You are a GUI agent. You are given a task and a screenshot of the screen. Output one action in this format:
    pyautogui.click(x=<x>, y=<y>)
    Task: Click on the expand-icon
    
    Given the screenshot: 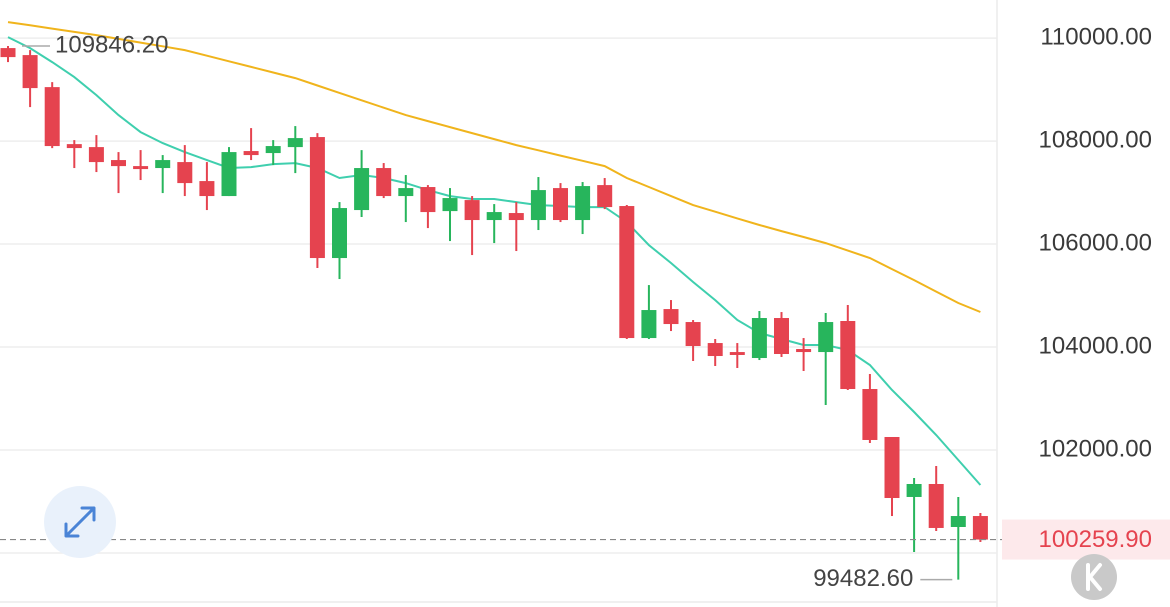 What is the action you would take?
    pyautogui.click(x=80, y=522)
    